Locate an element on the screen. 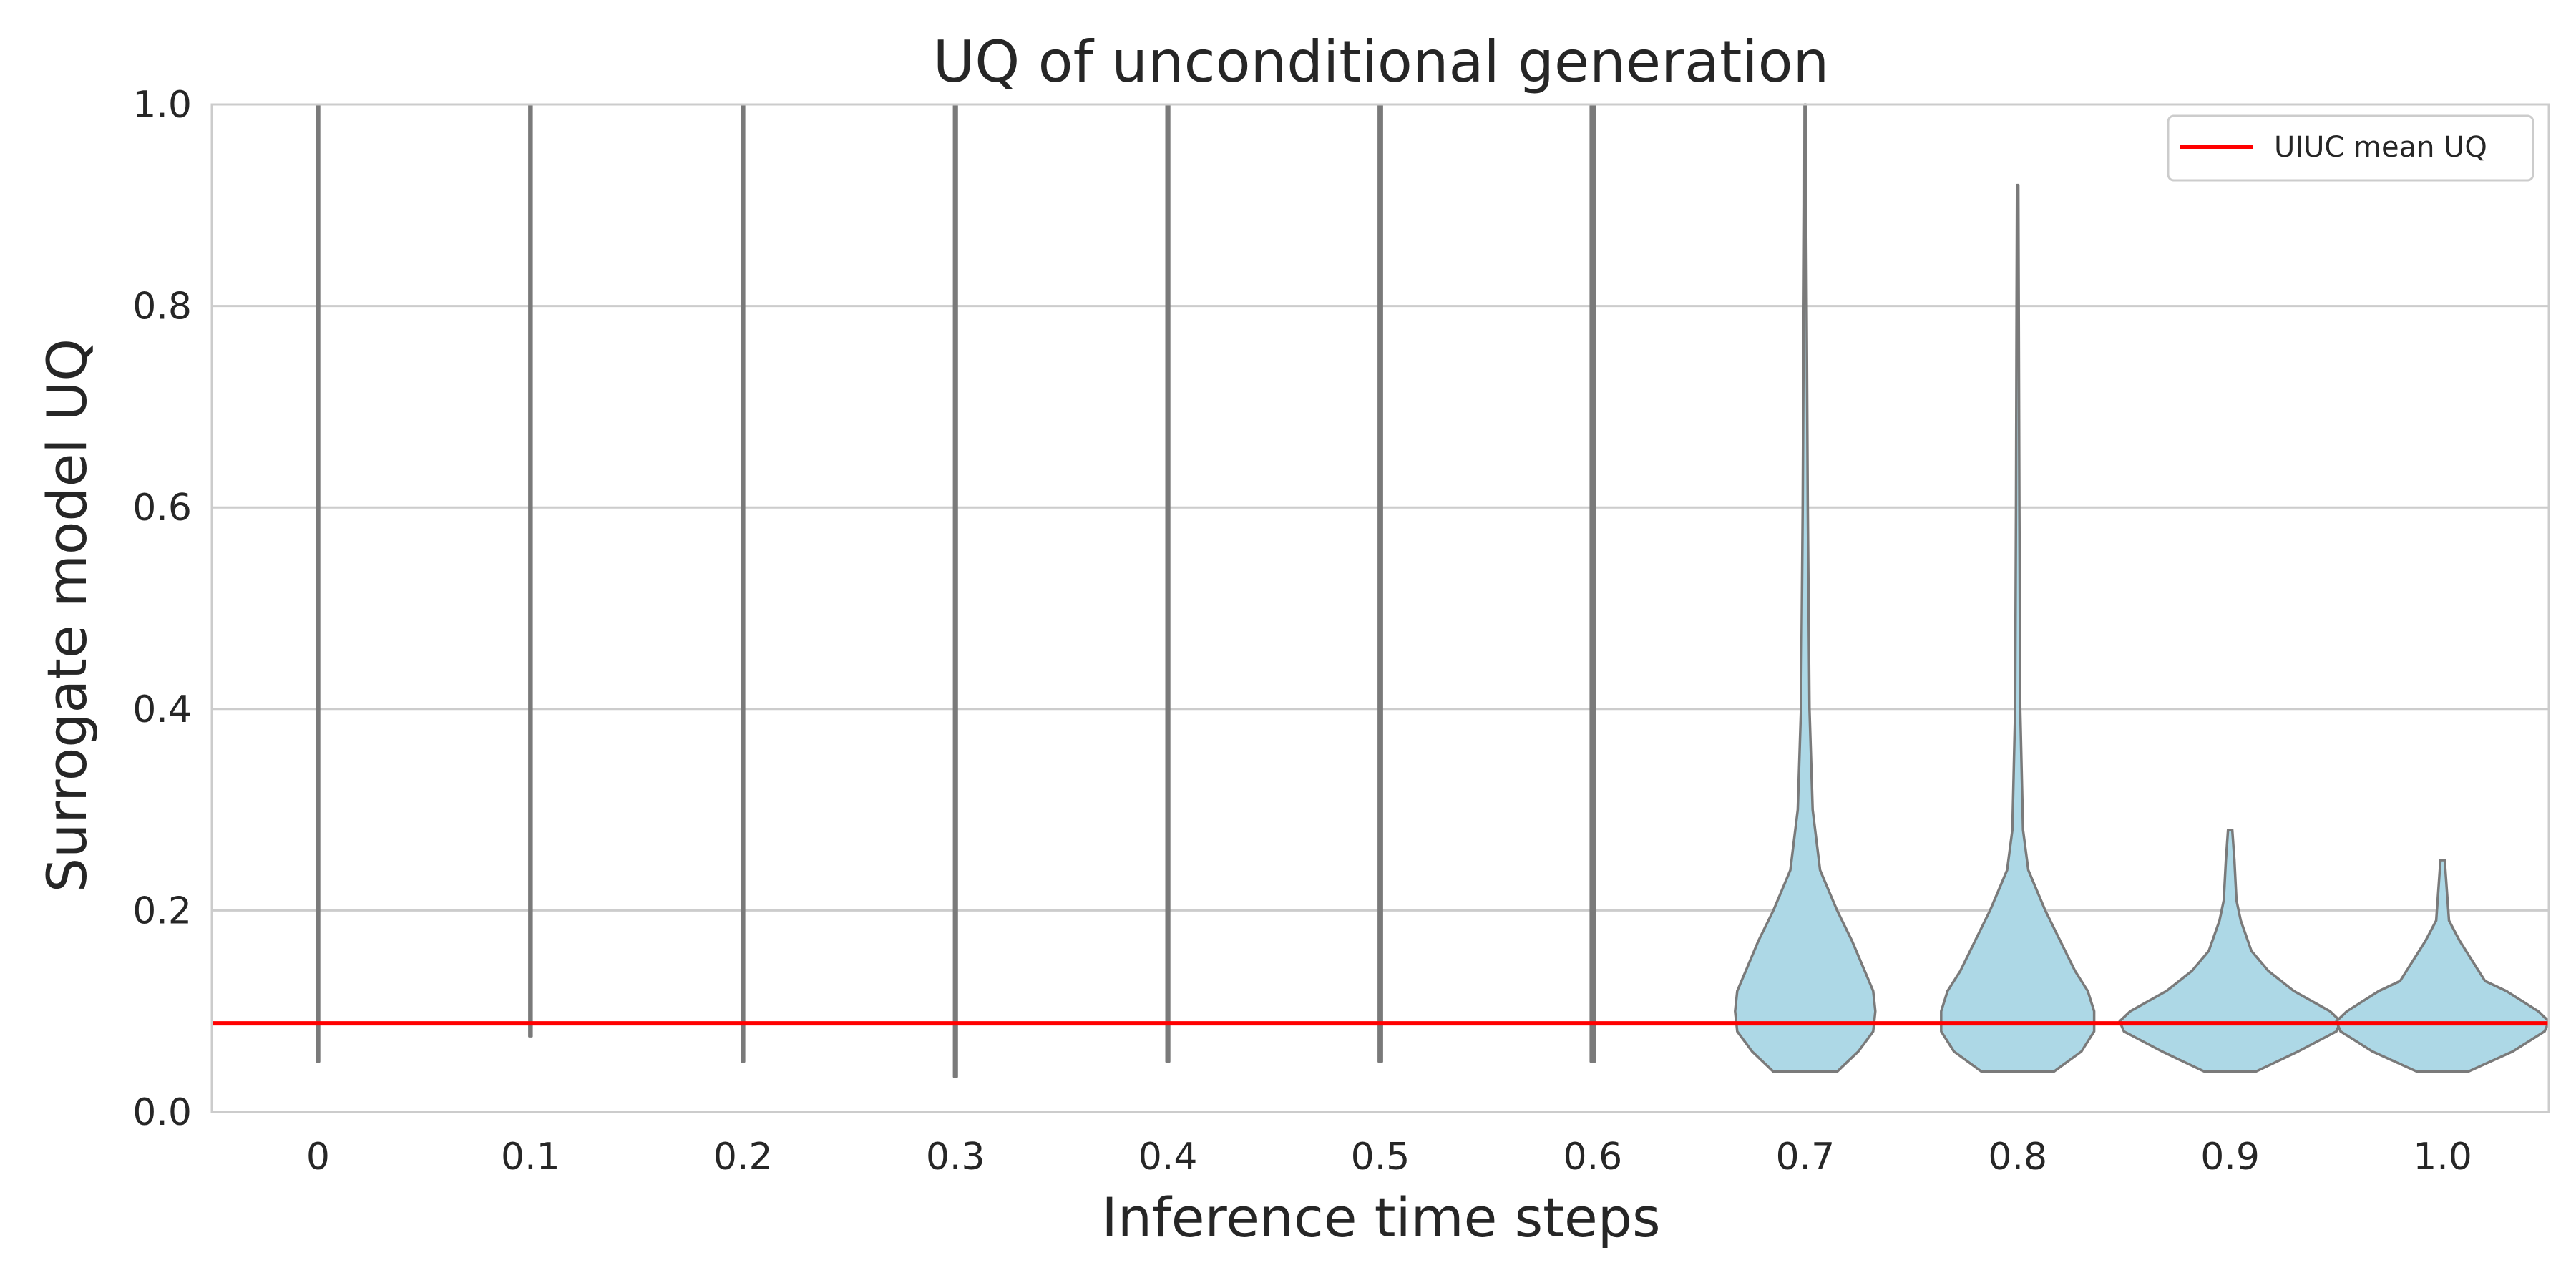  x-tick-label-0: 0 is located at coordinates (318, 1157).